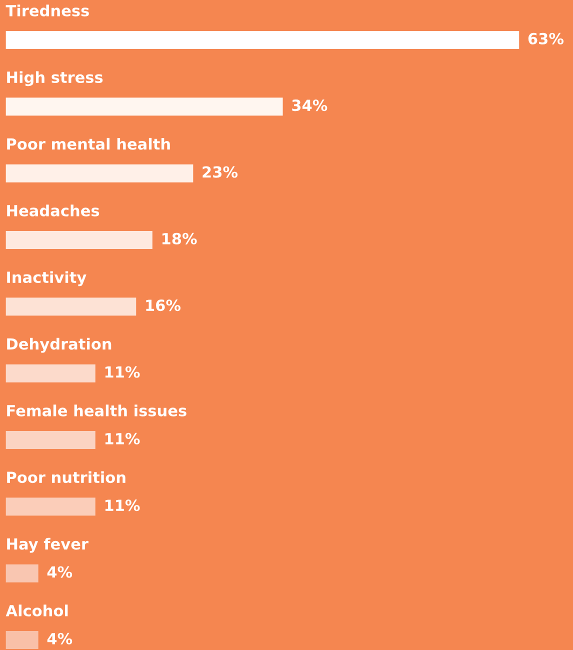  I want to click on y-tick-label: High stress, so click(55, 78).